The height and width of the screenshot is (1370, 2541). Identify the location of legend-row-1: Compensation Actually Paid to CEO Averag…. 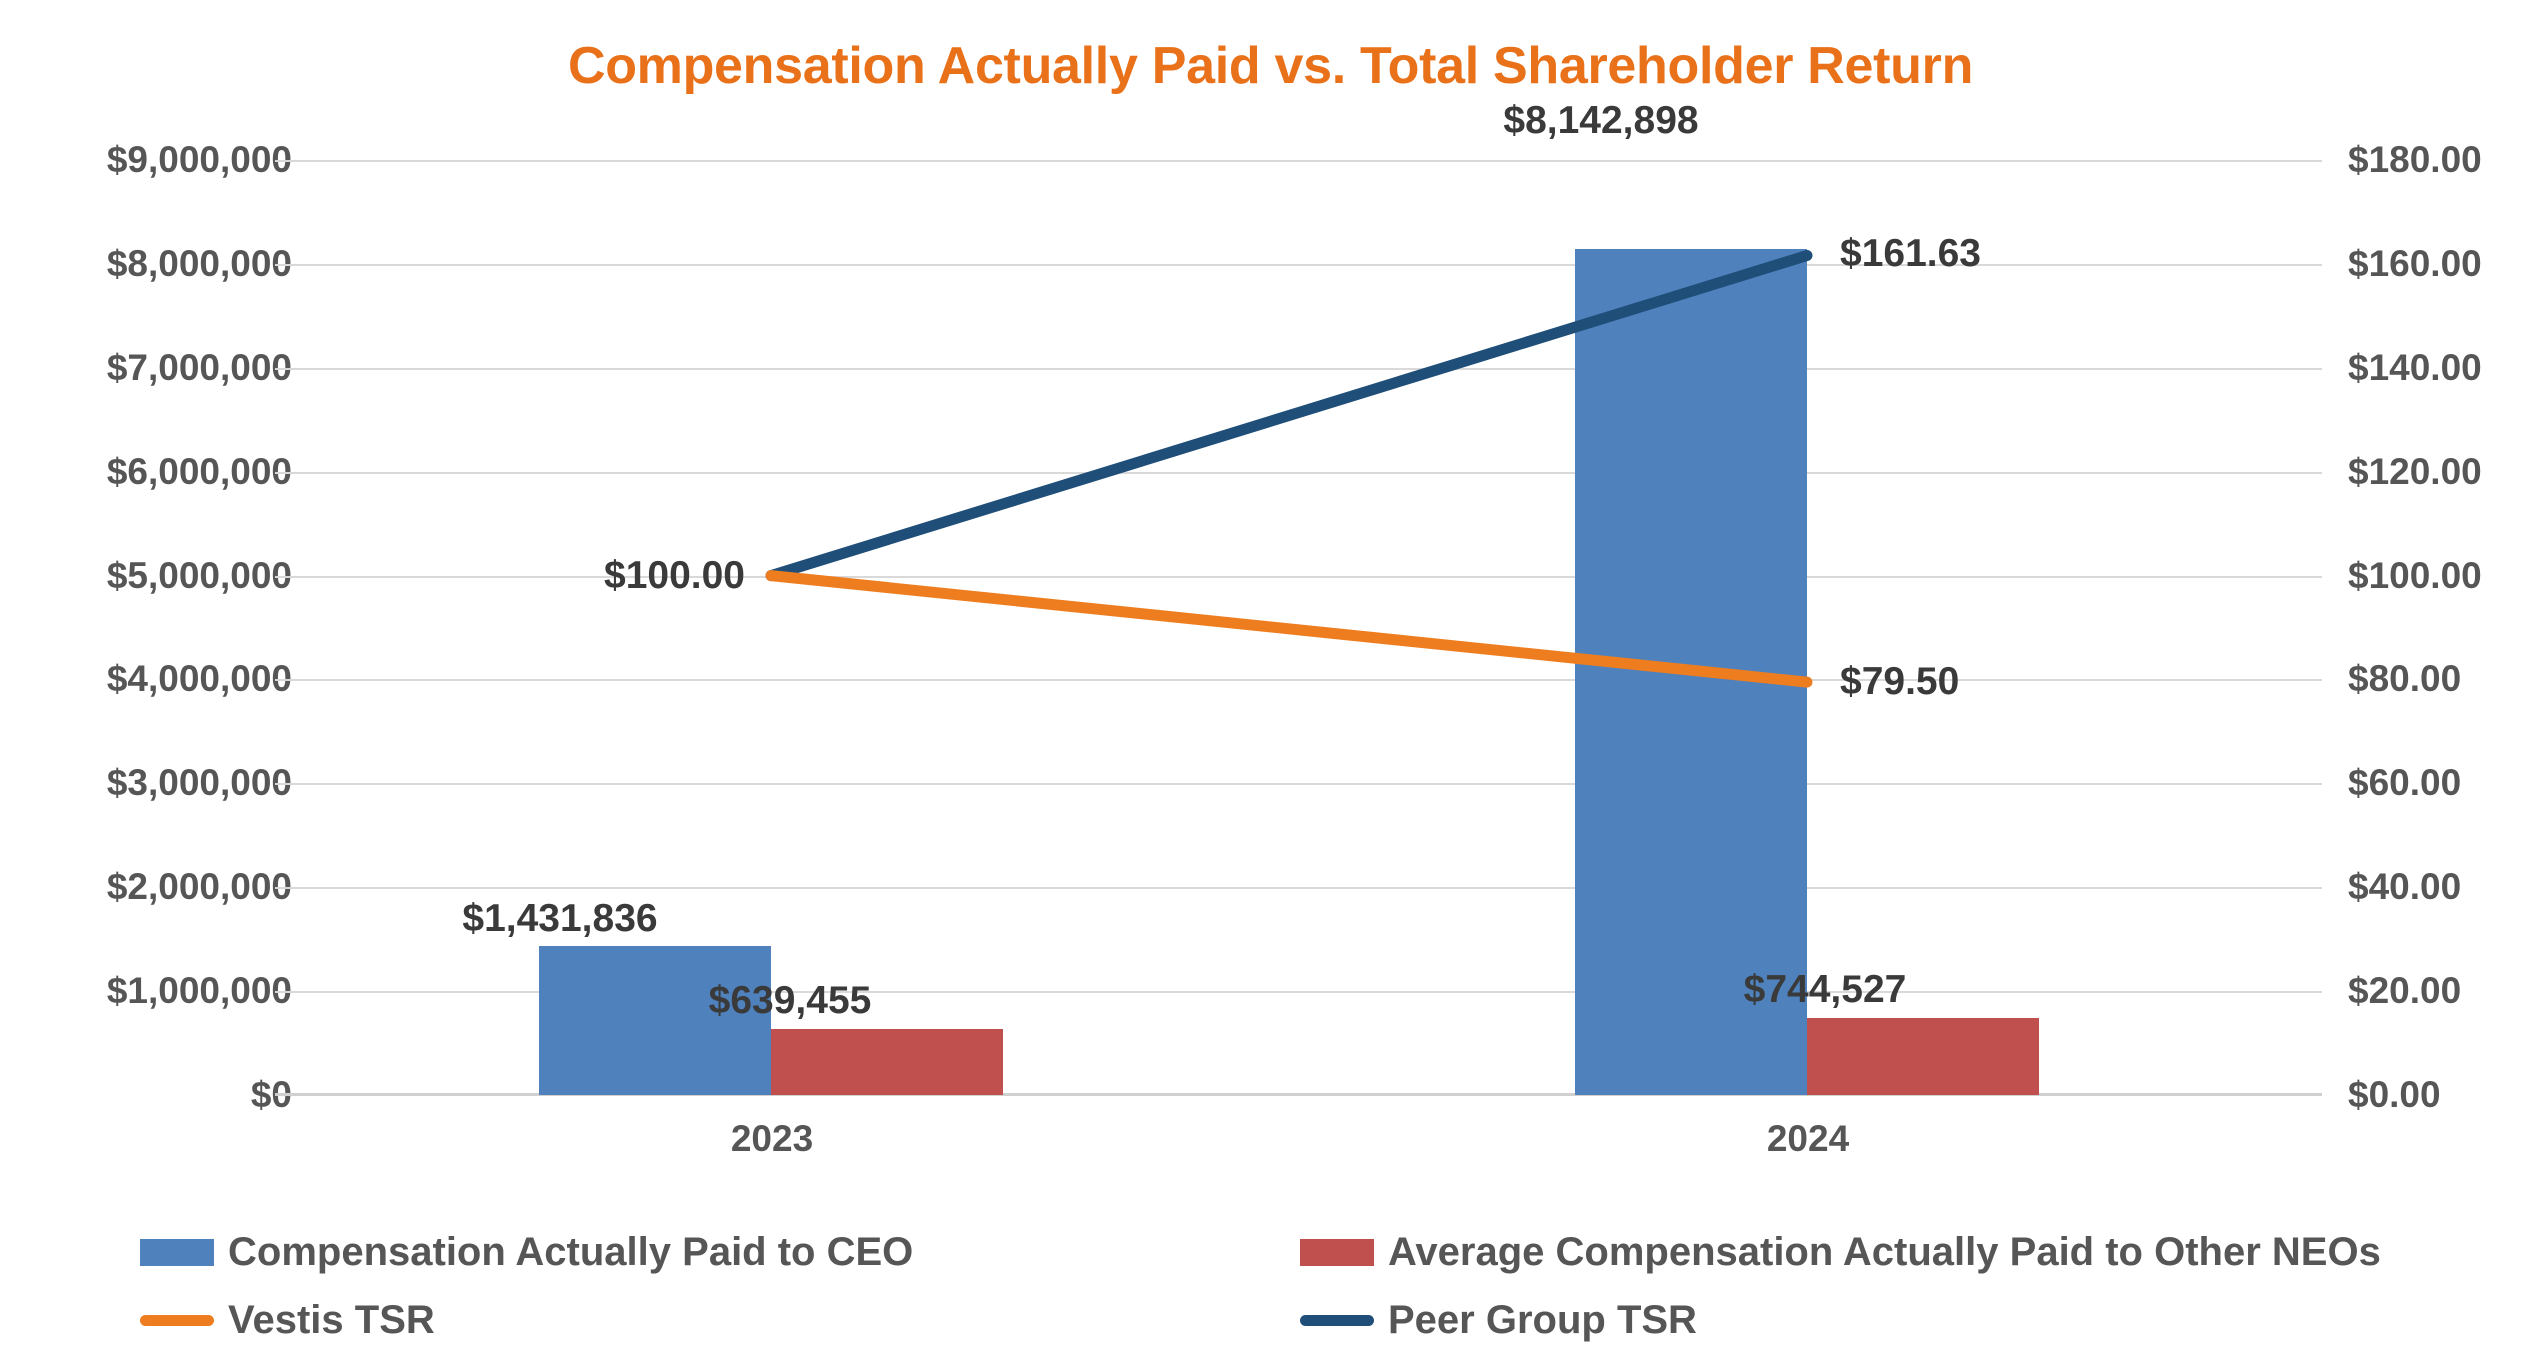
(1290, 1252).